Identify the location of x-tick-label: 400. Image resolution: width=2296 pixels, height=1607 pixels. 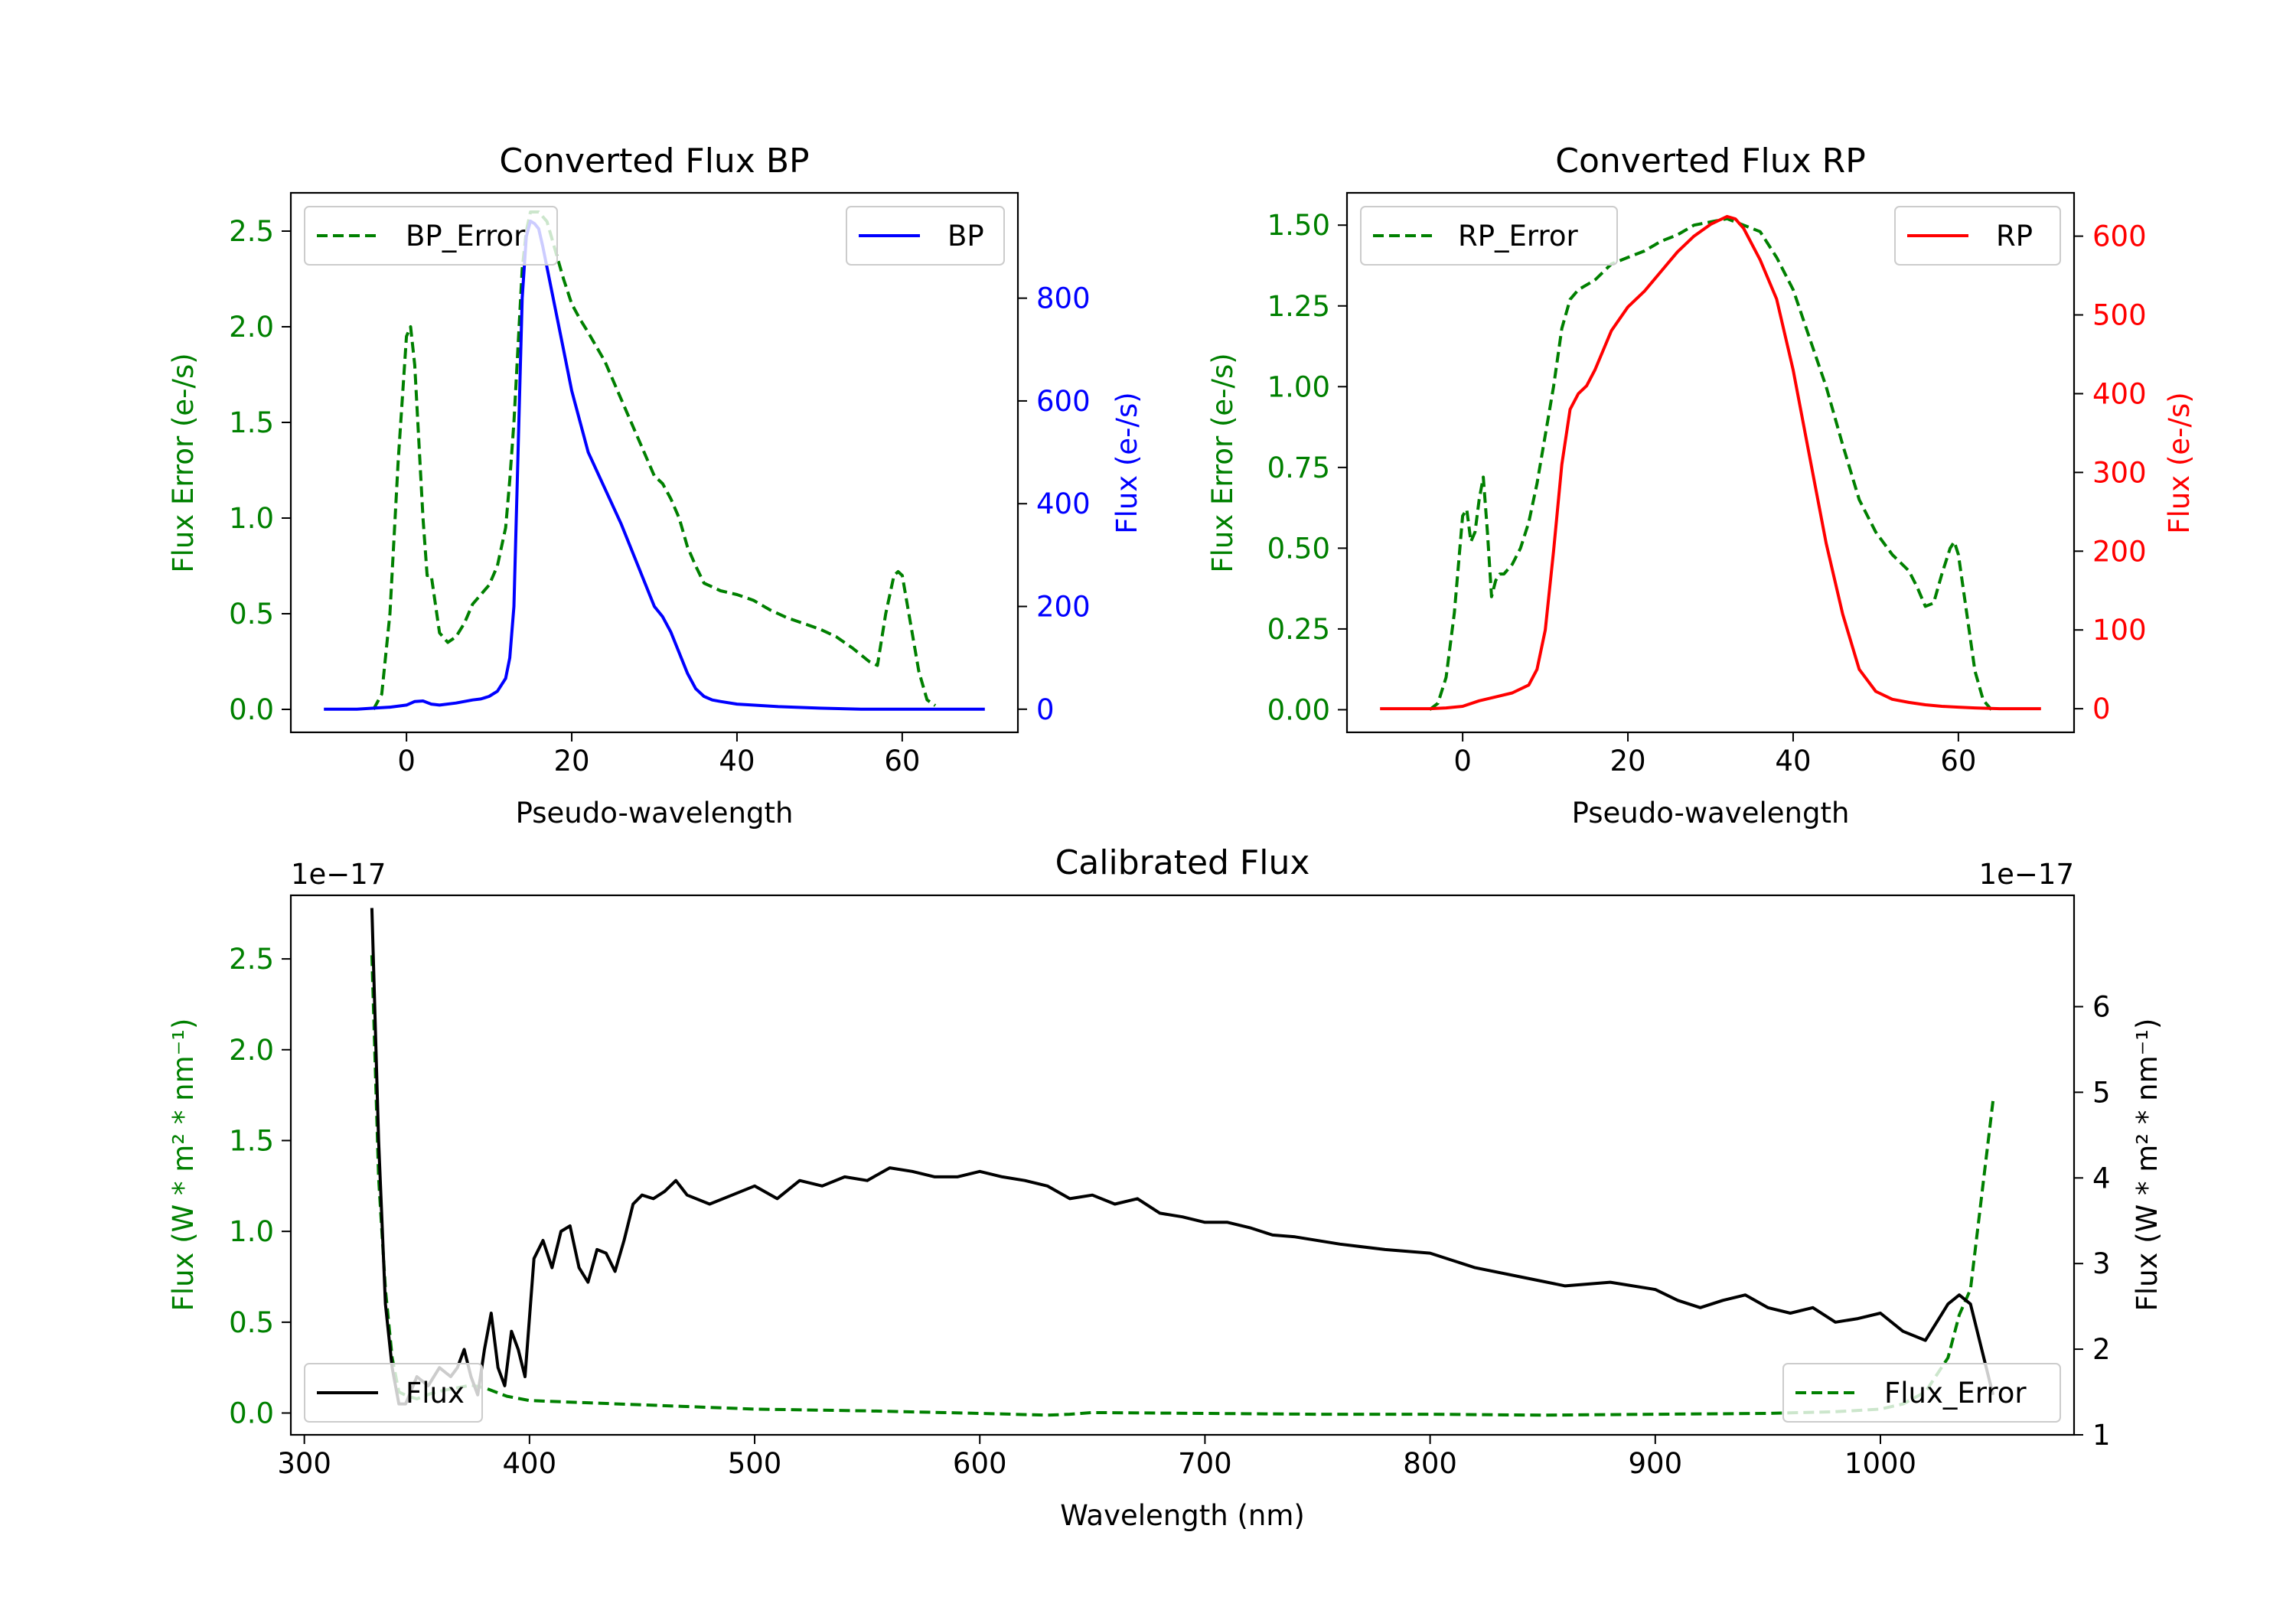
(530, 1463).